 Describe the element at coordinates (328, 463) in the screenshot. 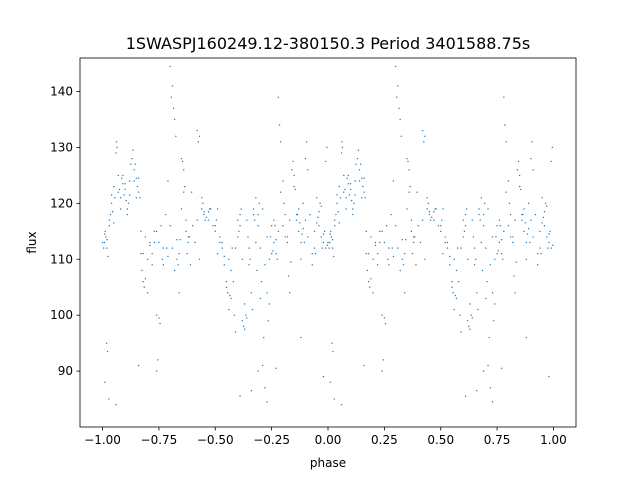

I see `x-axis-label: phase` at that location.